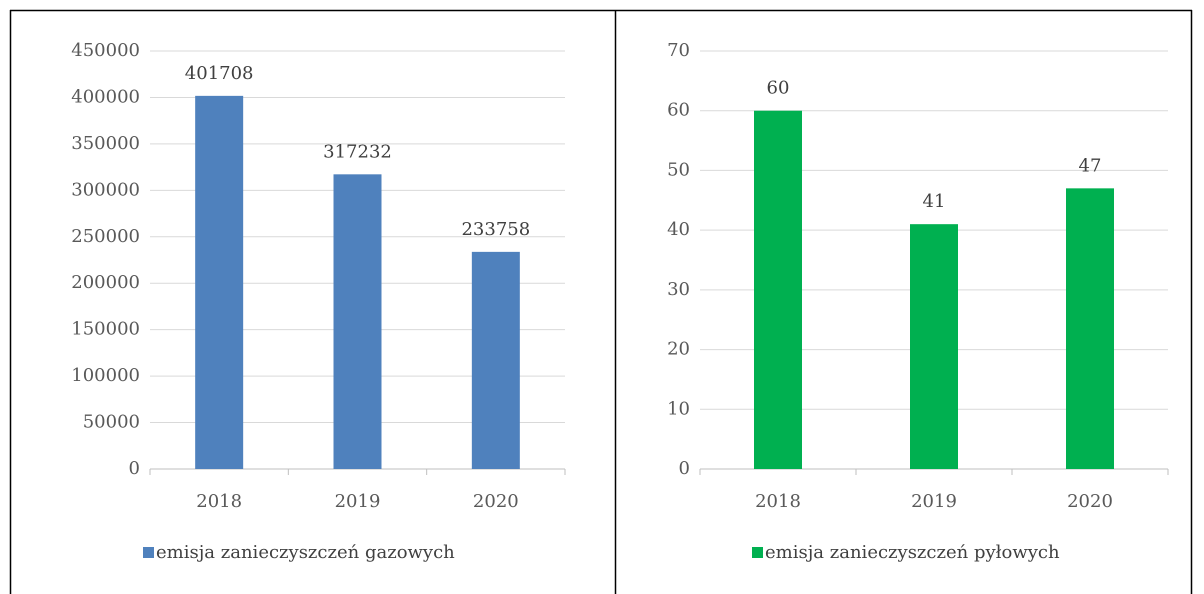  Describe the element at coordinates (678, 110) in the screenshot. I see `y-tick-label: 60` at that location.